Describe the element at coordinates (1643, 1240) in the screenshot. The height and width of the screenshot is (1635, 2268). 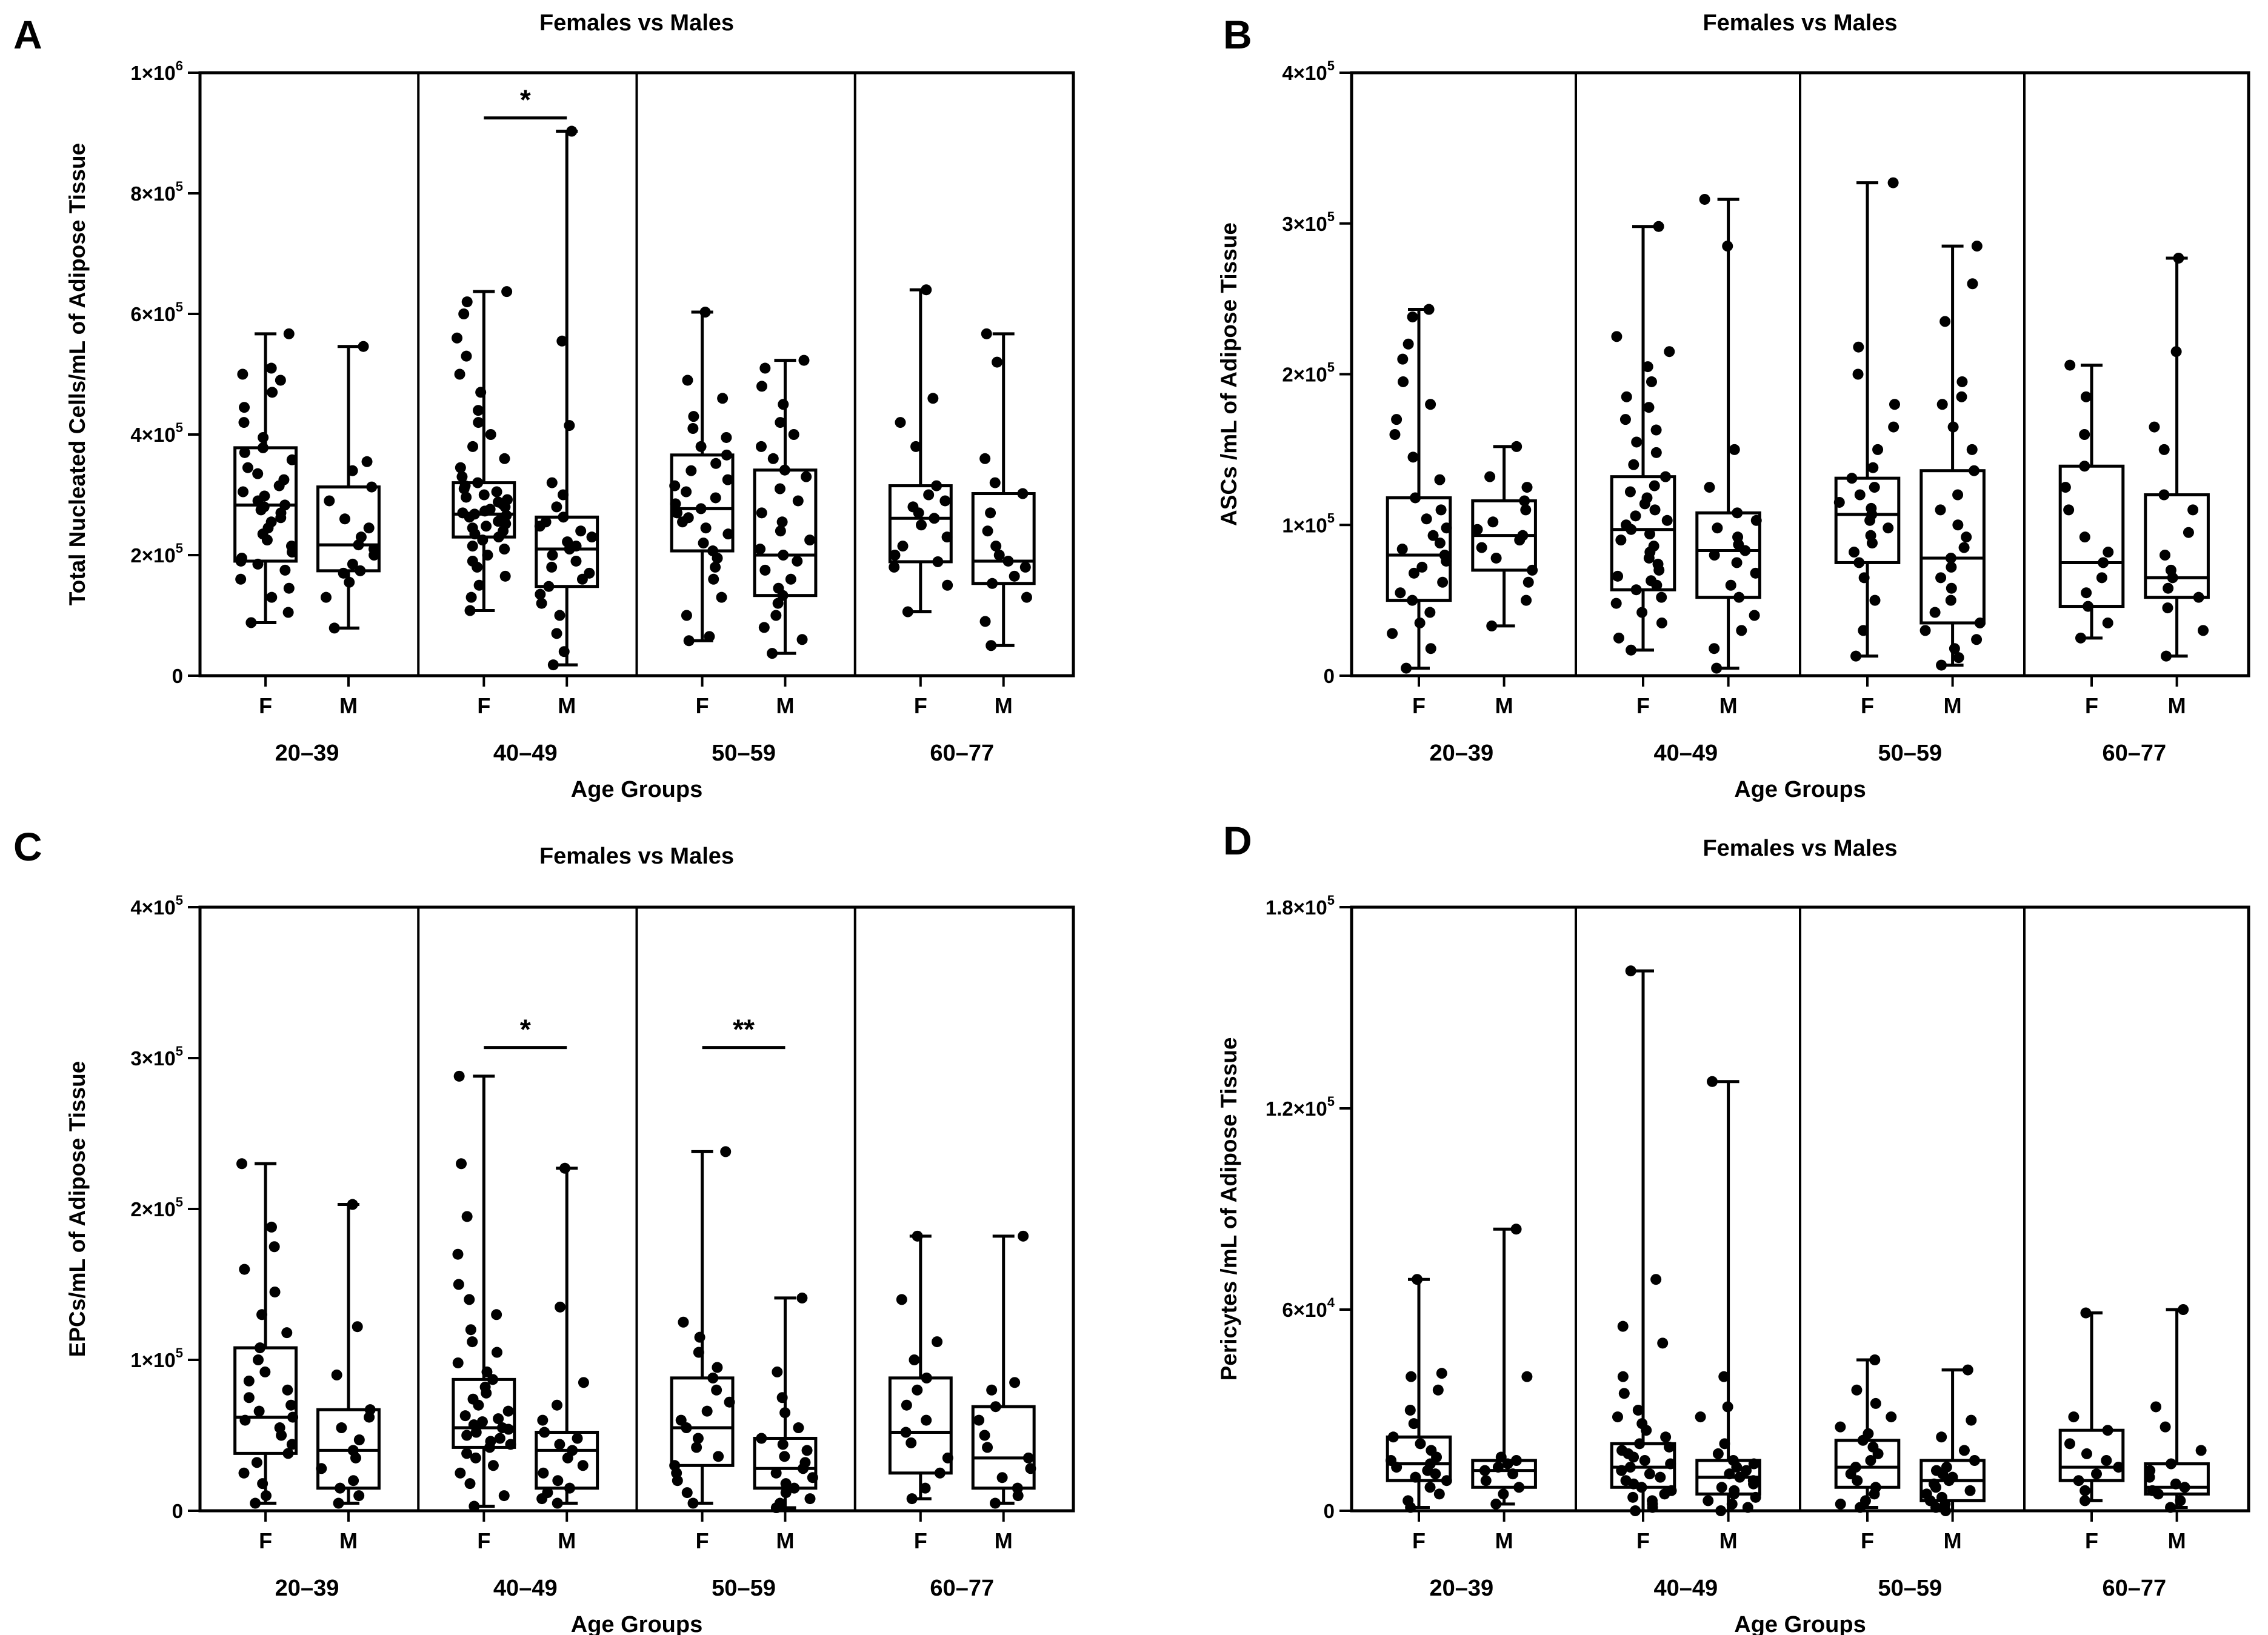
I see `box-f-40–49` at that location.